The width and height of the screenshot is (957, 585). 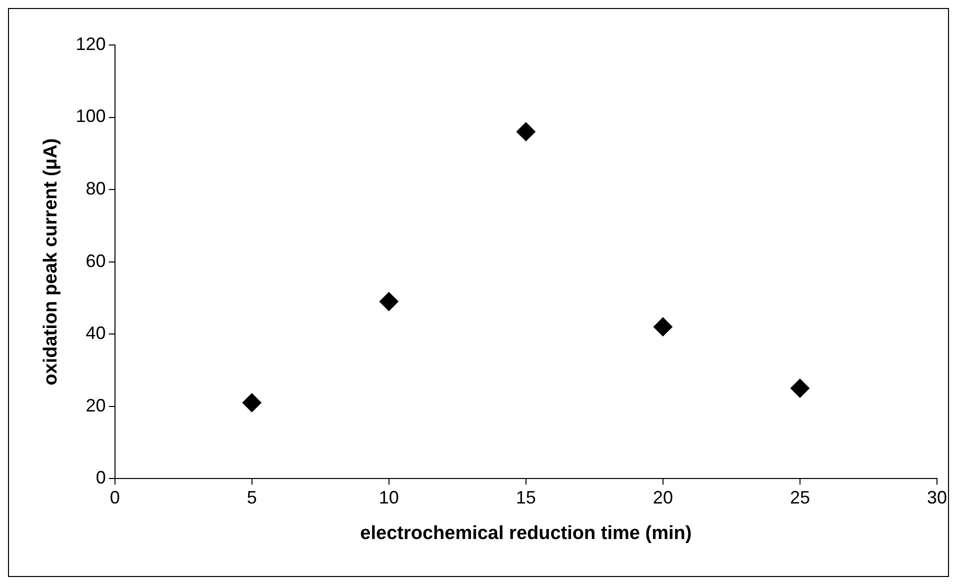 I want to click on y-tick-label: 120, so click(x=91, y=44).